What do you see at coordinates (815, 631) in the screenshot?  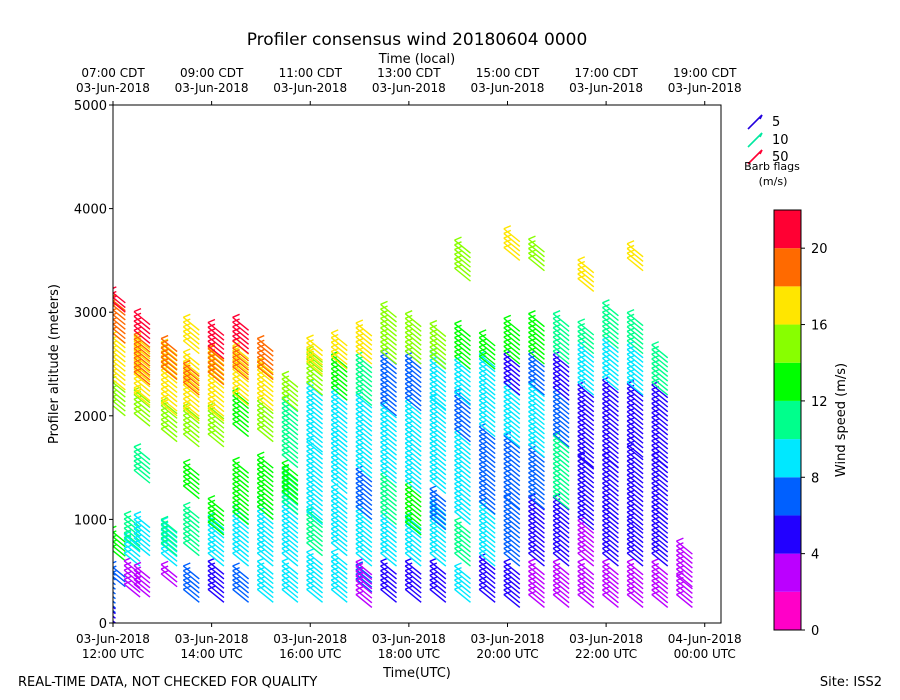 I see `colorbar-tick-label: 0` at bounding box center [815, 631].